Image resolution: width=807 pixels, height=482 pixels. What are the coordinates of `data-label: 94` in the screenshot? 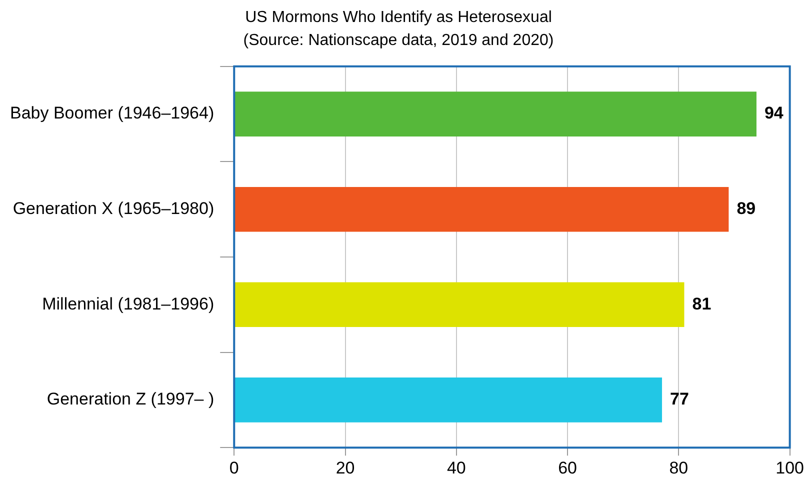 It's located at (774, 113).